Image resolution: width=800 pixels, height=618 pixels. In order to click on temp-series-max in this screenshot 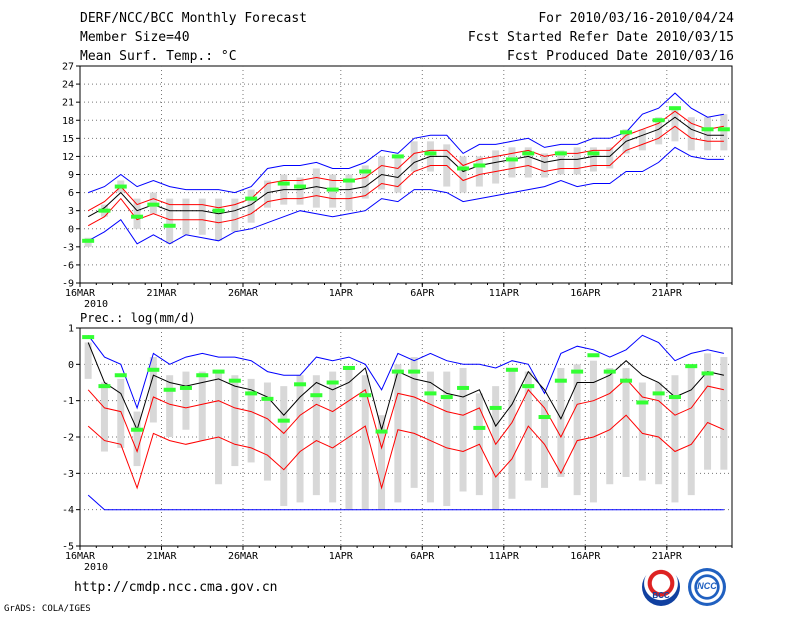, I will do `click(406, 143)`.